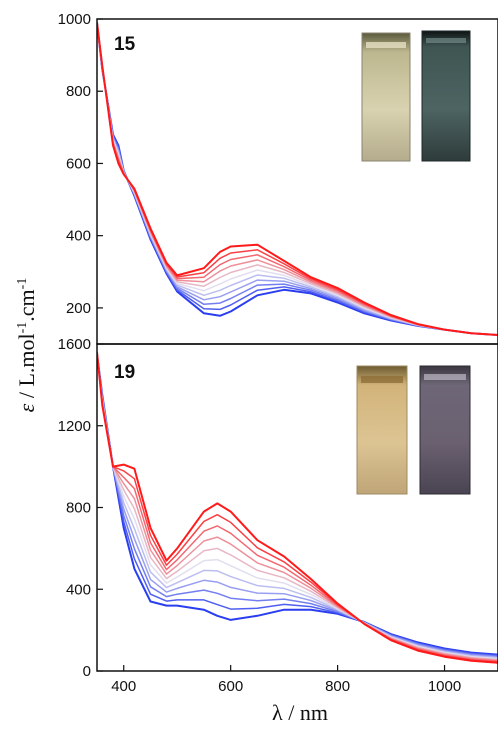 This screenshot has height=743, width=498. I want to click on cuvette-dark-teal-meniscus, so click(446, 40).